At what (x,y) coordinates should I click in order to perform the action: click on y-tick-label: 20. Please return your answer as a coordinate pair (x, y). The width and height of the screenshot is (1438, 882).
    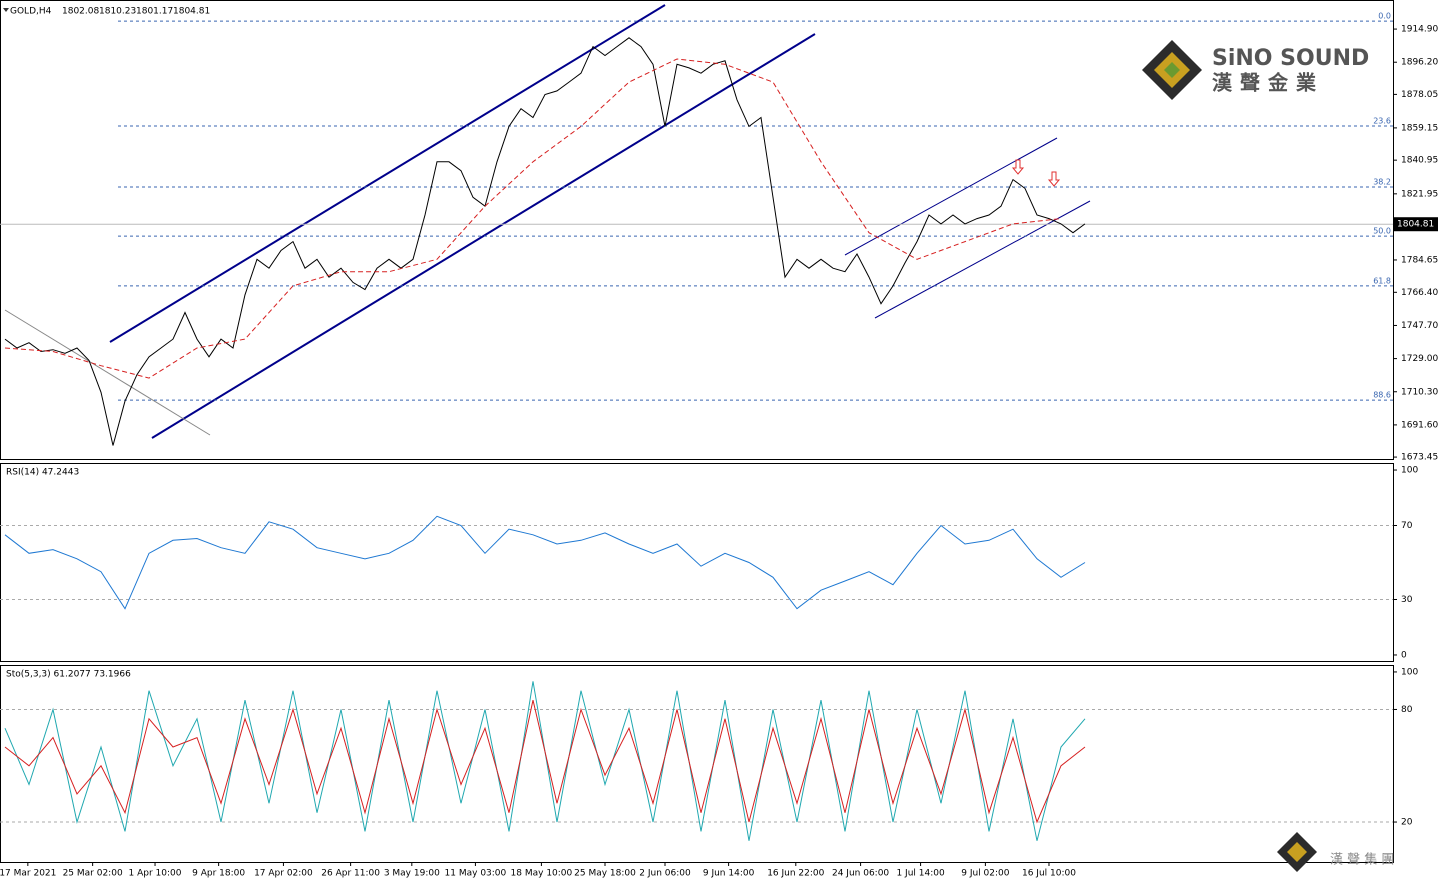
    Looking at the image, I should click on (1407, 823).